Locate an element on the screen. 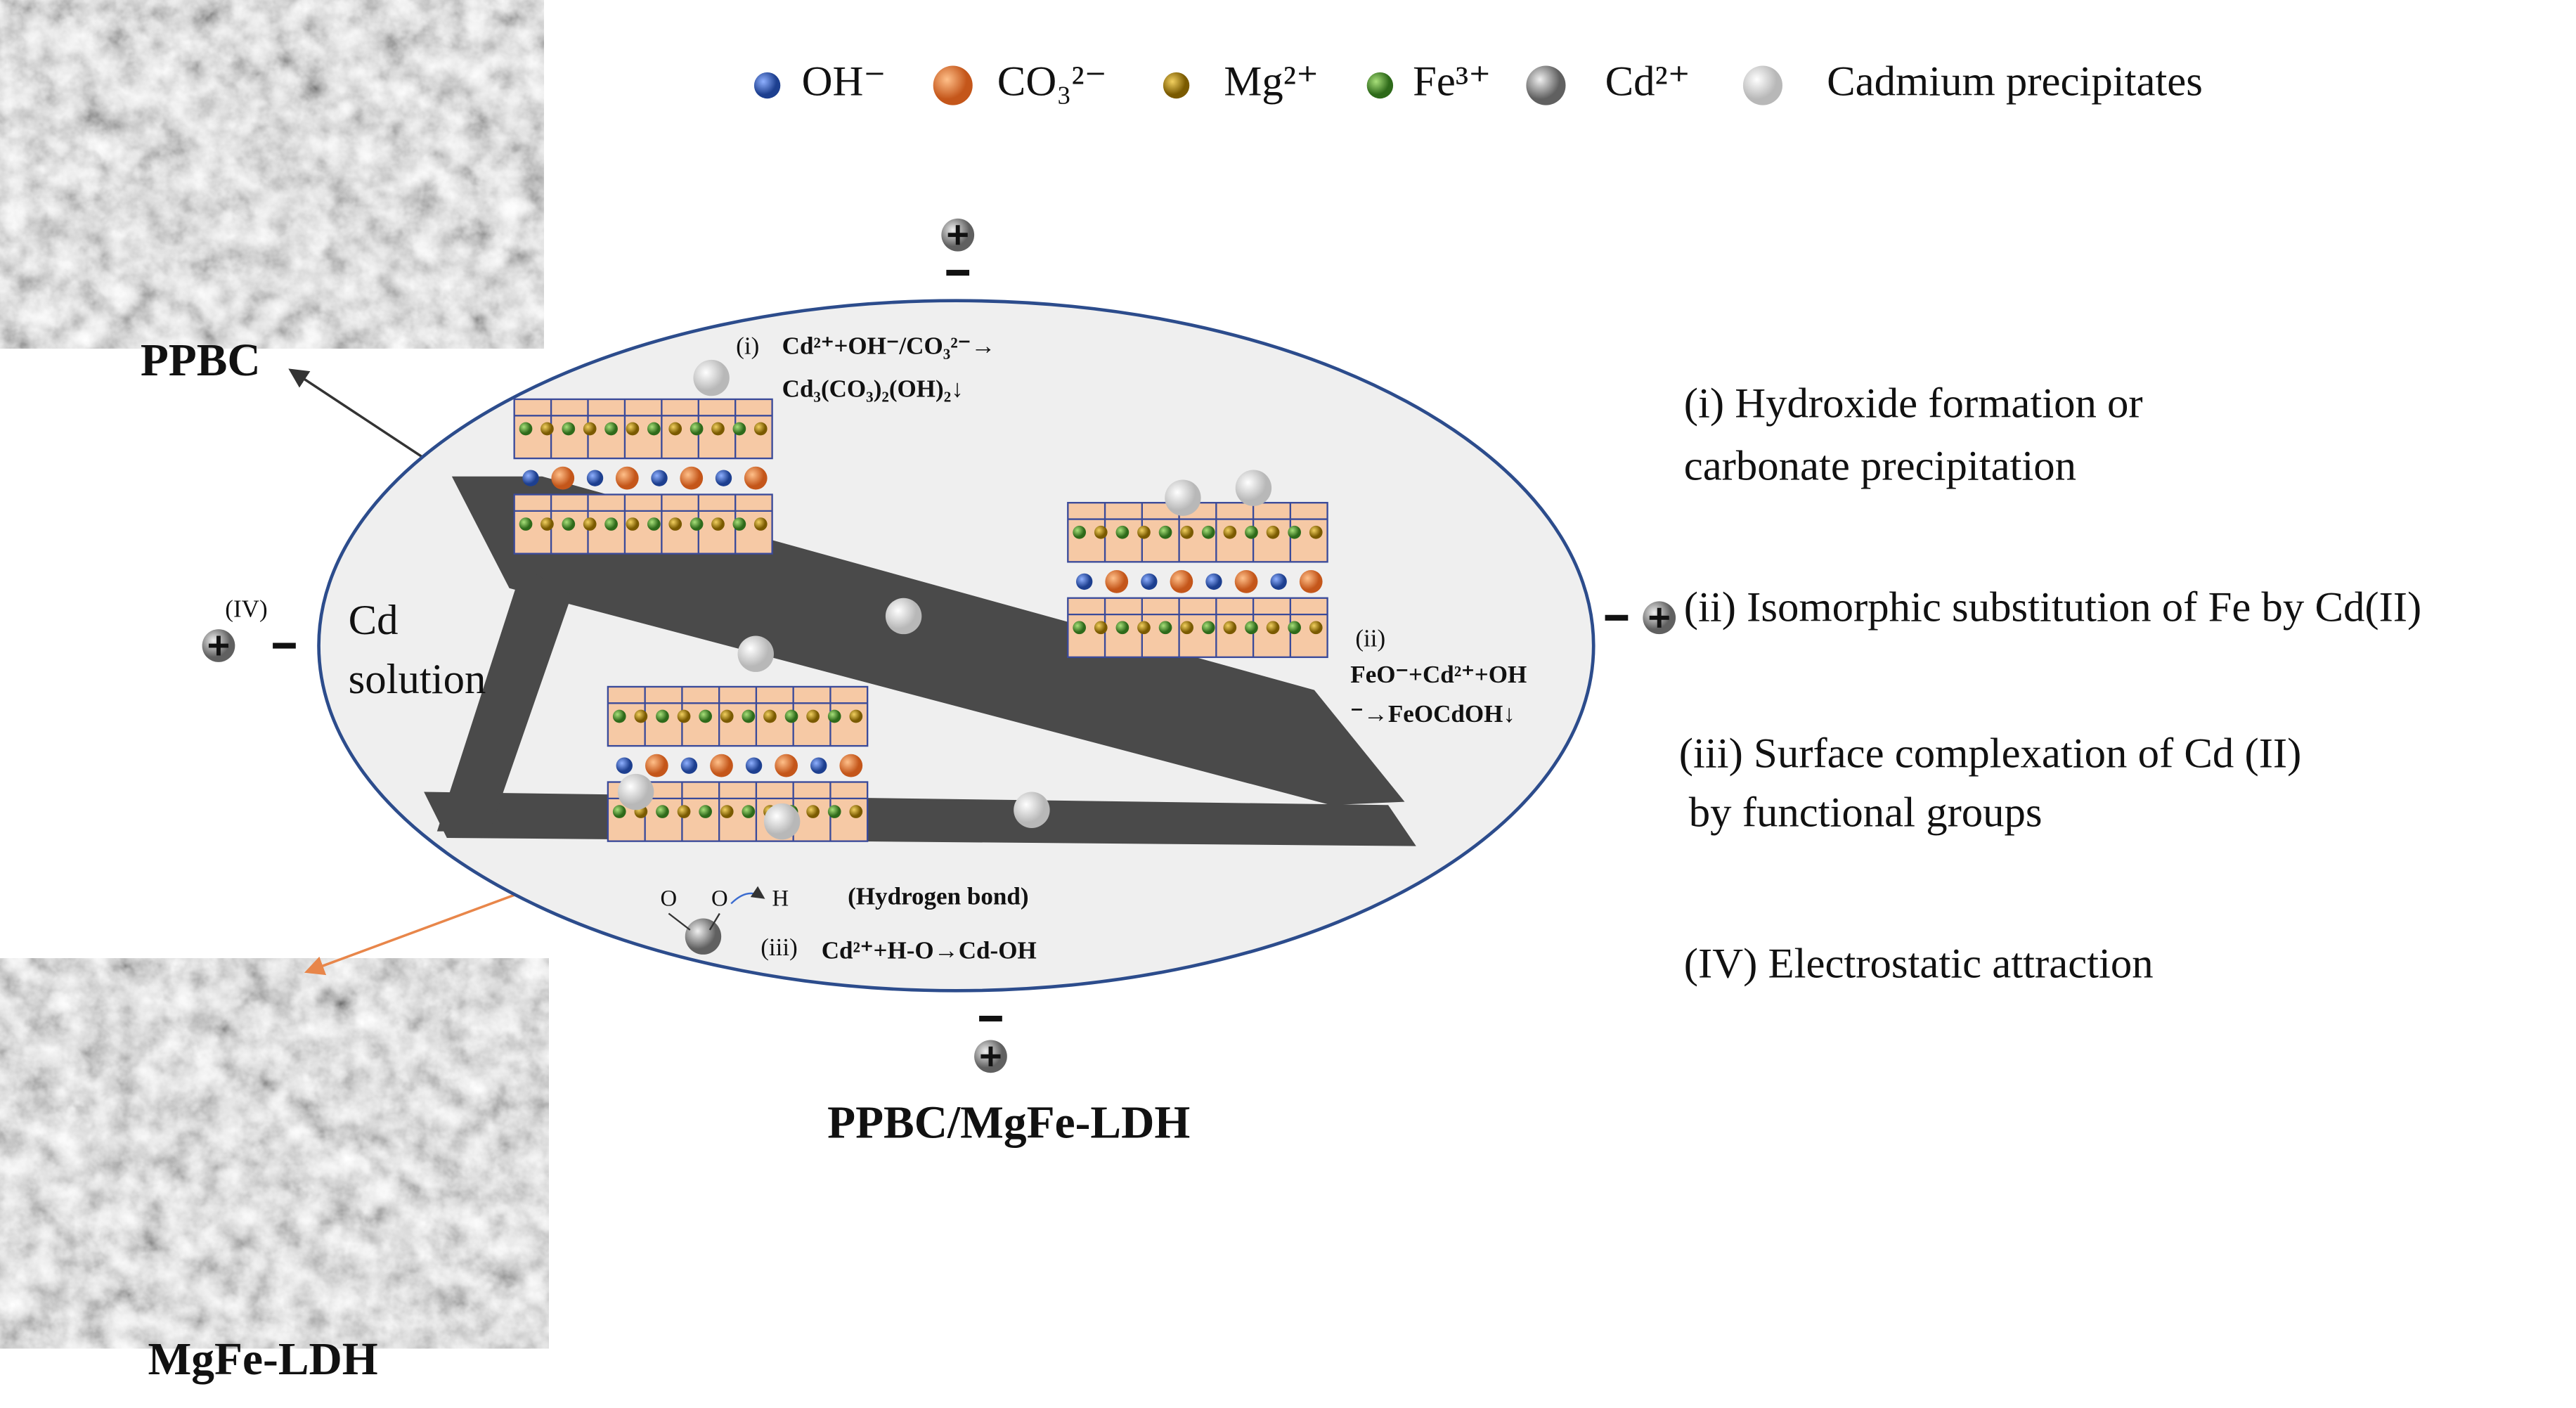  bond is located at coordinates (694, 922).